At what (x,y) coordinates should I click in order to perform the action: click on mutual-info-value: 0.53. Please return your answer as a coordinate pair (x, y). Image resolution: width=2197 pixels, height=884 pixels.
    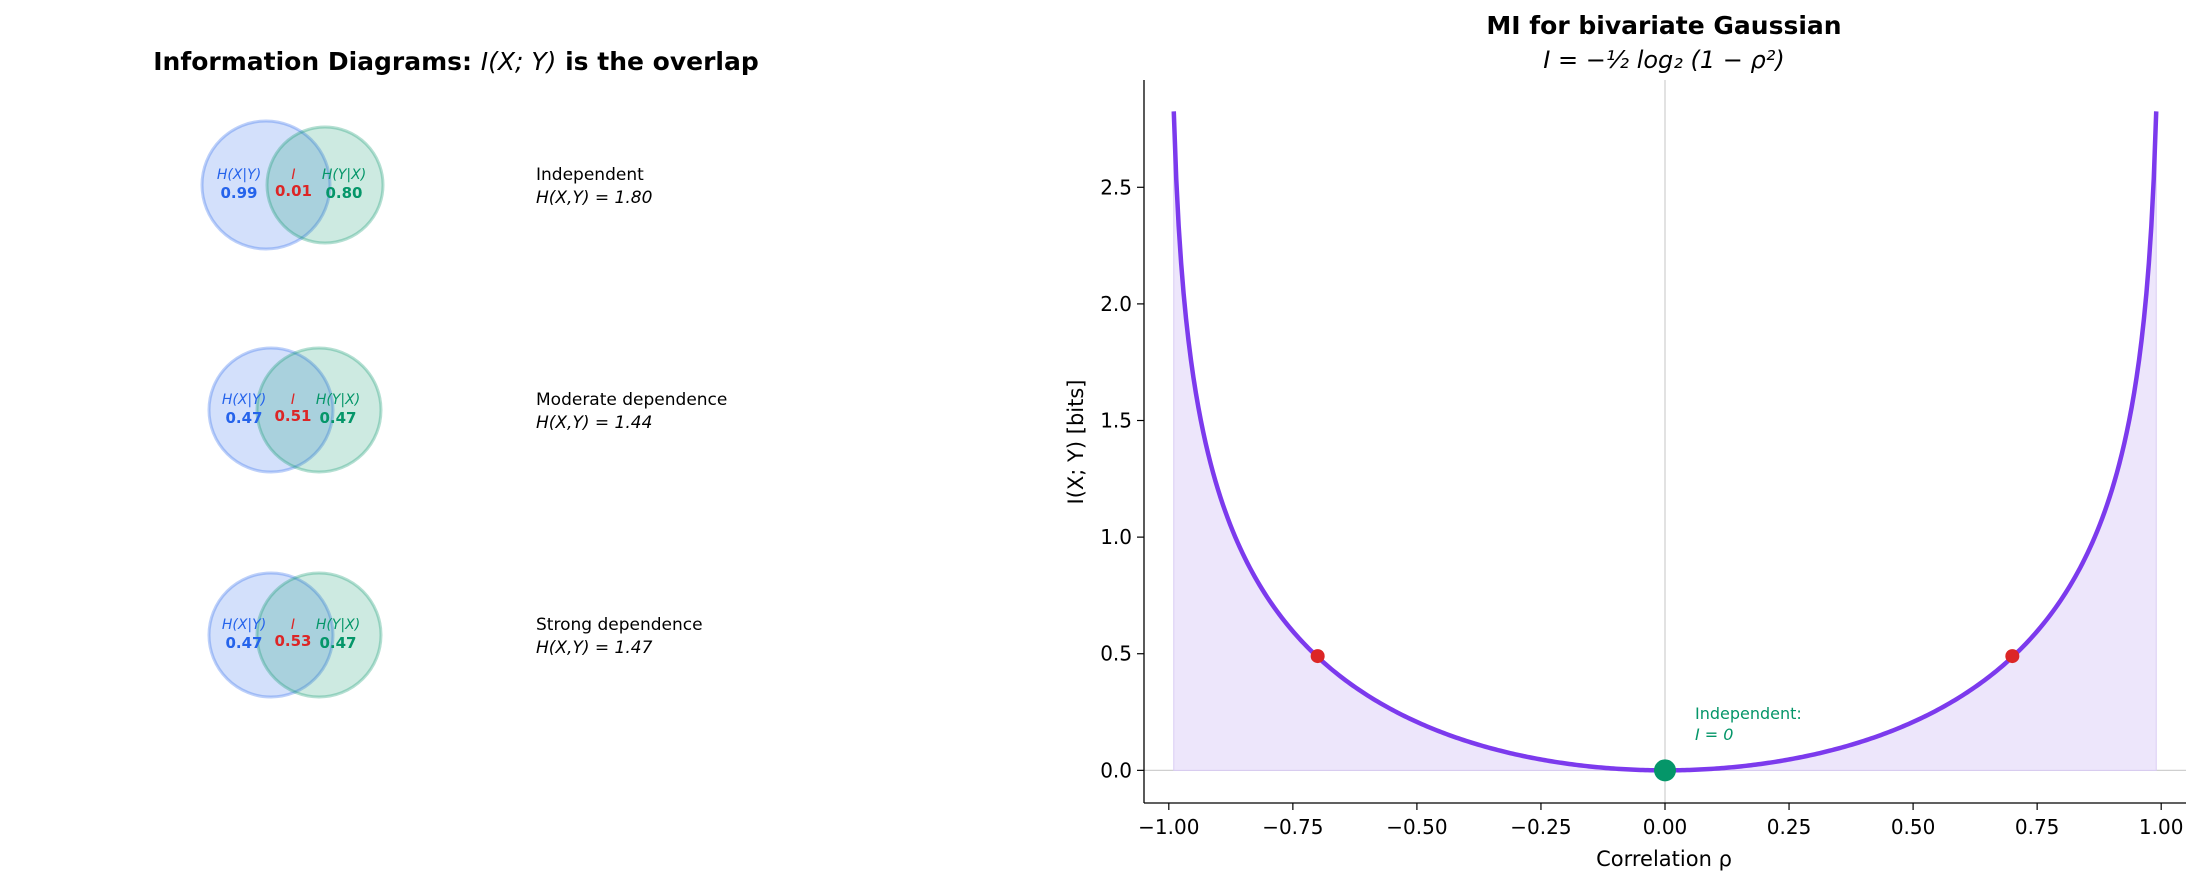
    Looking at the image, I should click on (292, 641).